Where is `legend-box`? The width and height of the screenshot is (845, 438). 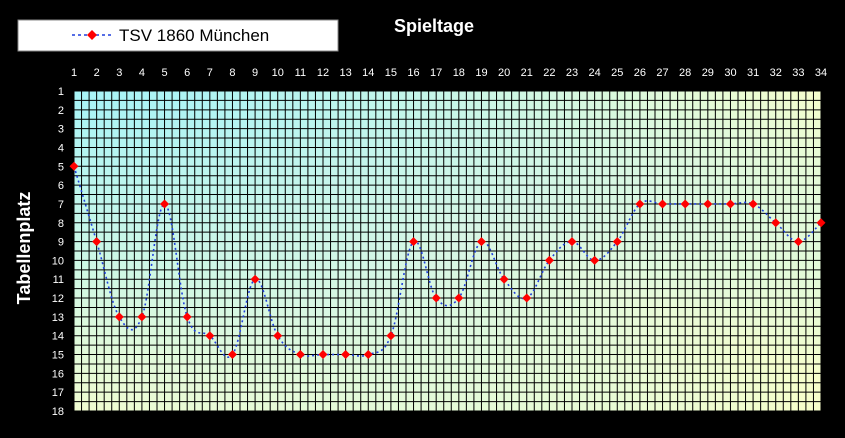 legend-box is located at coordinates (178, 35).